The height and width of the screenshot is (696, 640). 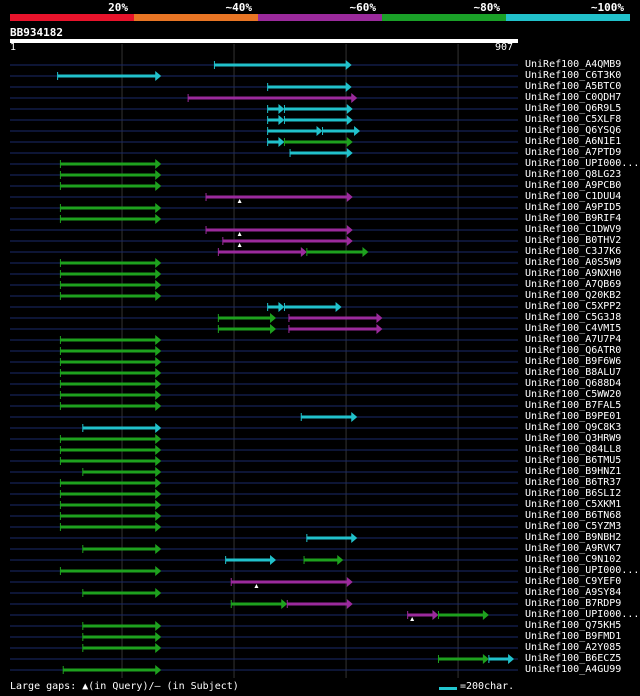 What do you see at coordinates (124, 686) in the screenshot?
I see `large-gaps-legend: Large gaps: ▲(in Query)/— (in Subject)` at bounding box center [124, 686].